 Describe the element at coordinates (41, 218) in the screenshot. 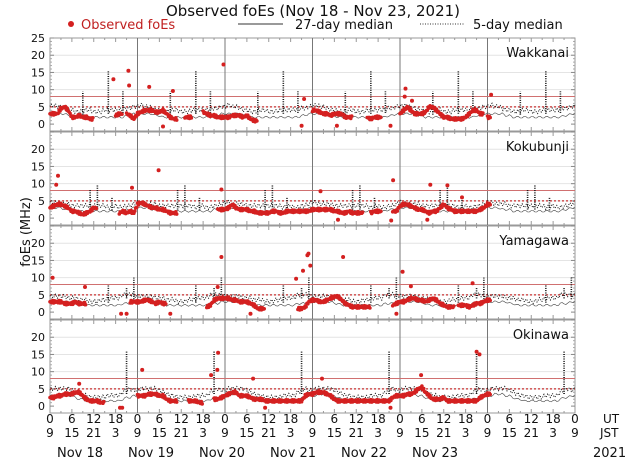

I see `y-tick-label: 0` at that location.